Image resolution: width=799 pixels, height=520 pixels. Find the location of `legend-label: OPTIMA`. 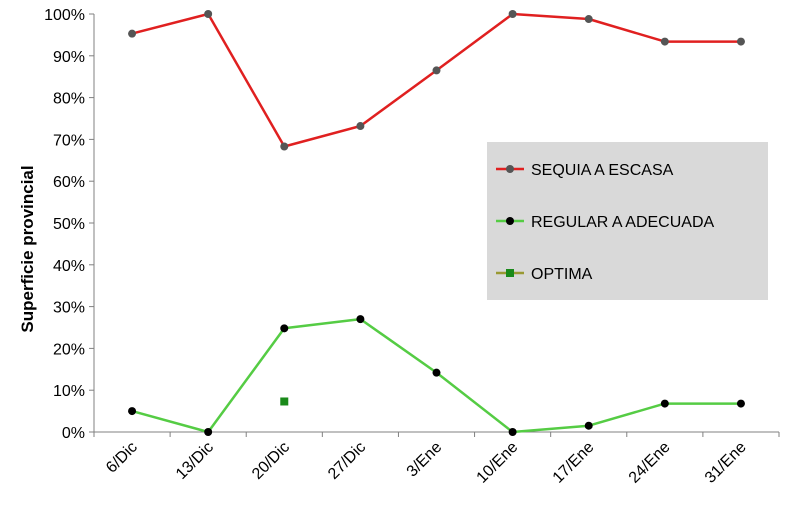

legend-label: OPTIMA is located at coordinates (562, 274).